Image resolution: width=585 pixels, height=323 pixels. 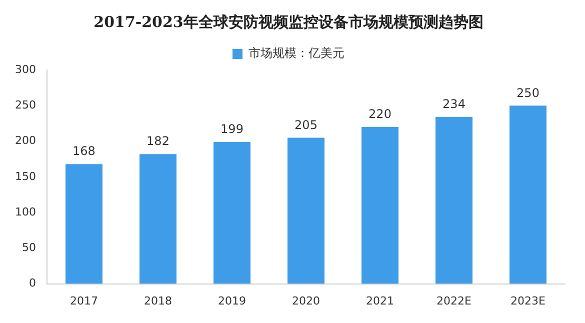 I want to click on data-label: 220, so click(x=380, y=114).